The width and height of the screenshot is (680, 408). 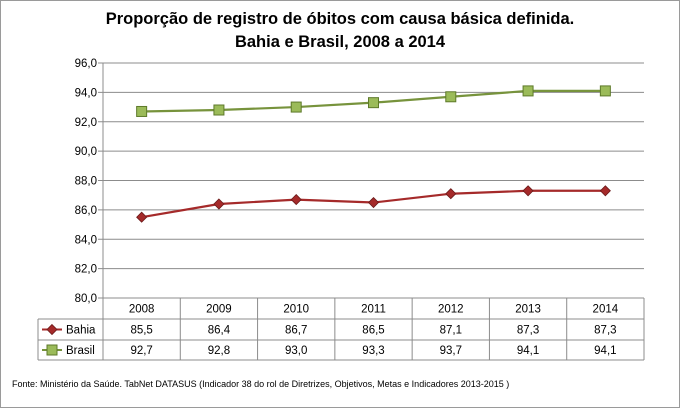 What do you see at coordinates (219, 351) in the screenshot?
I see `table-value-brasil: 92,8` at bounding box center [219, 351].